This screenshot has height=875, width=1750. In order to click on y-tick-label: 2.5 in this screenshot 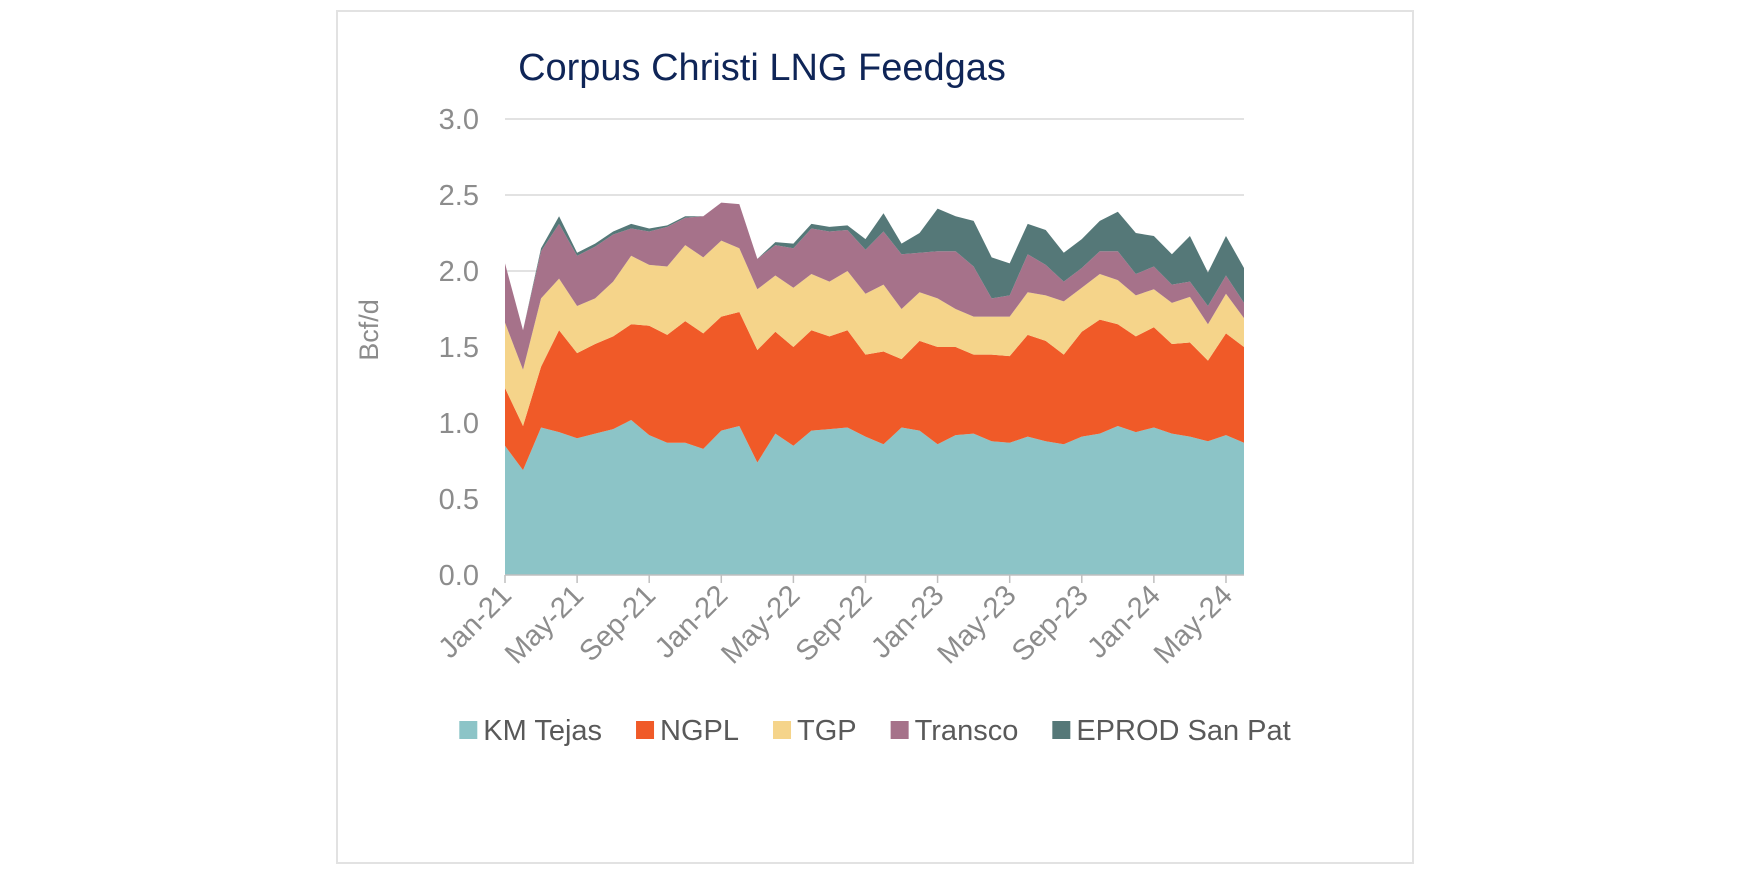, I will do `click(459, 196)`.